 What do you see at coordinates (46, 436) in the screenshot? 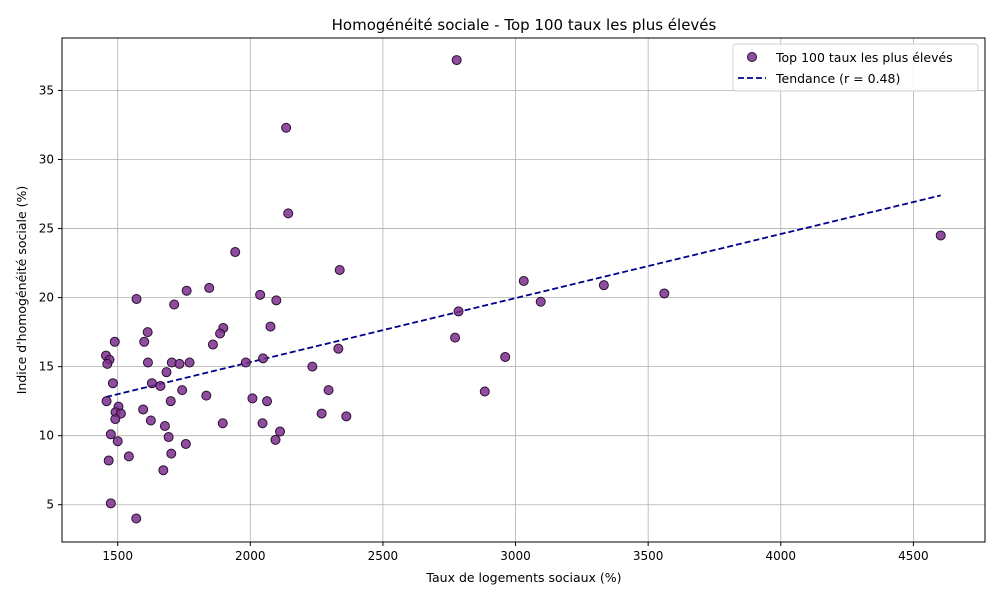
I see `y-tick-label: 10` at bounding box center [46, 436].